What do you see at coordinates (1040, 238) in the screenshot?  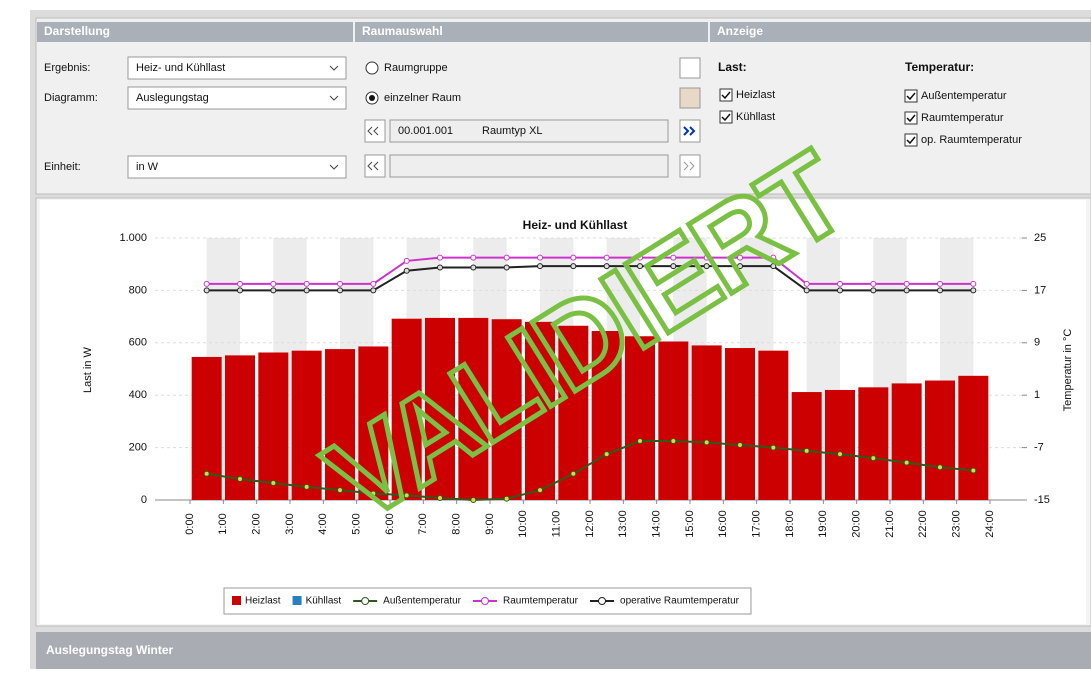 I see `y2-tick-label: 25` at bounding box center [1040, 238].